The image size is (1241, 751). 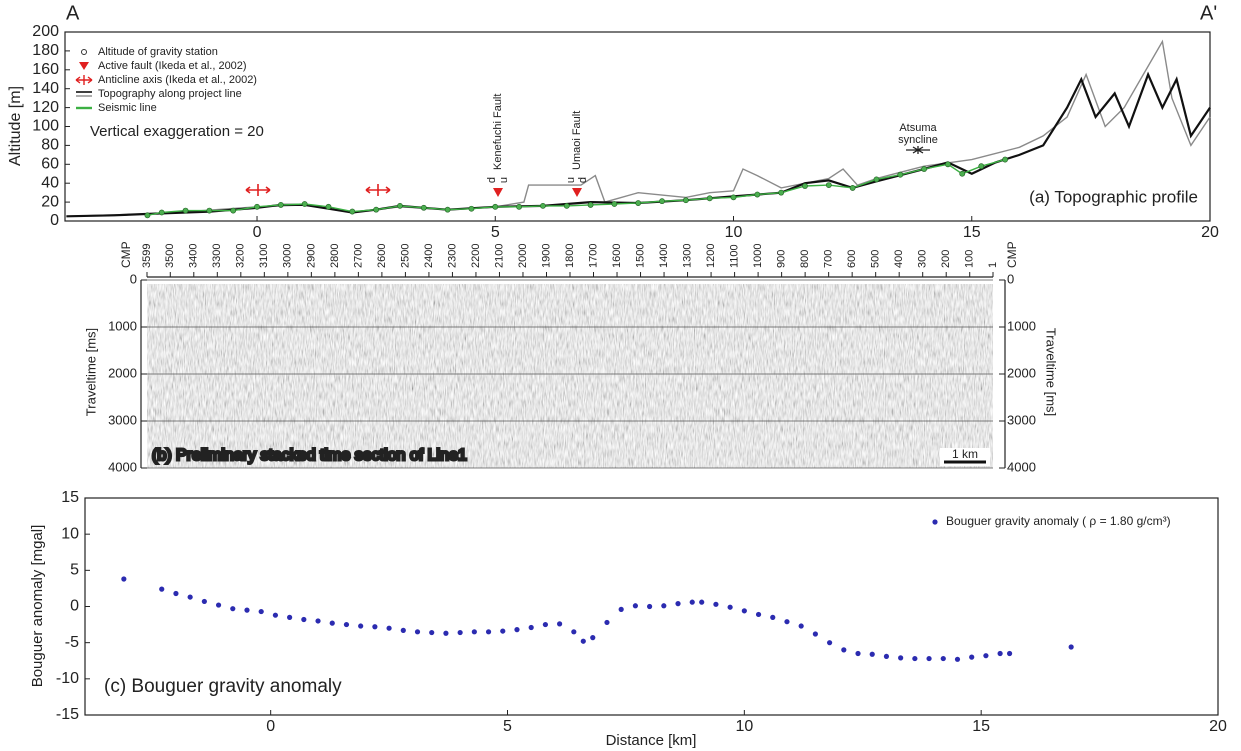 What do you see at coordinates (72, 642) in the screenshot?
I see `y-tick-label: -5` at bounding box center [72, 642].